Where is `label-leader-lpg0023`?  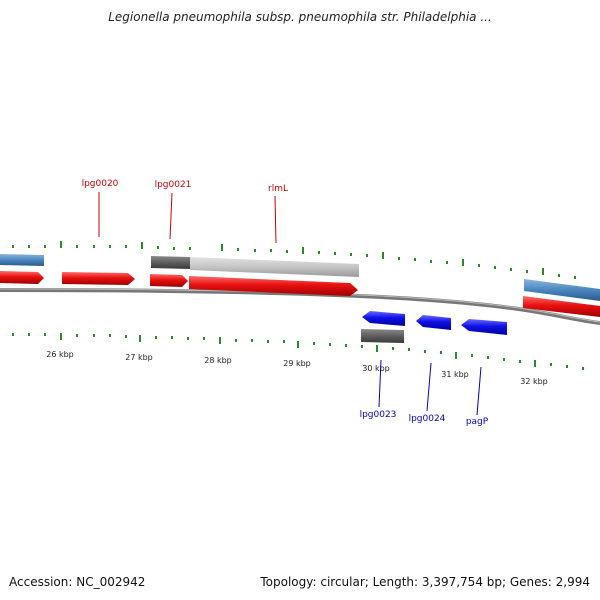
label-leader-lpg0023 is located at coordinates (380, 383).